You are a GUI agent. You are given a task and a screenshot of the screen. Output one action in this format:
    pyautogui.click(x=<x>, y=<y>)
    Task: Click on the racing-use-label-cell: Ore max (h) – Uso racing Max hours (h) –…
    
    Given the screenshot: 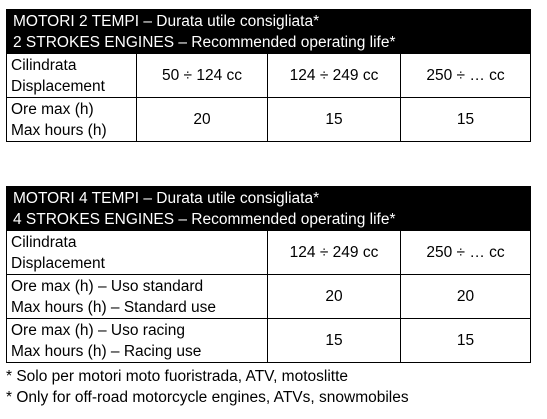 What is the action you would take?
    pyautogui.click(x=137, y=340)
    